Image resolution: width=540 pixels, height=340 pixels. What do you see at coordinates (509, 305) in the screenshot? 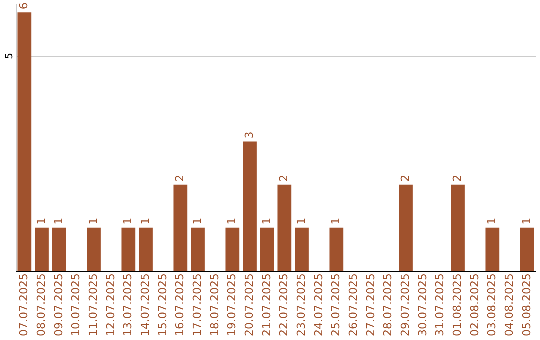
I see `x-tick-label: 04.08.2025` at bounding box center [509, 305].